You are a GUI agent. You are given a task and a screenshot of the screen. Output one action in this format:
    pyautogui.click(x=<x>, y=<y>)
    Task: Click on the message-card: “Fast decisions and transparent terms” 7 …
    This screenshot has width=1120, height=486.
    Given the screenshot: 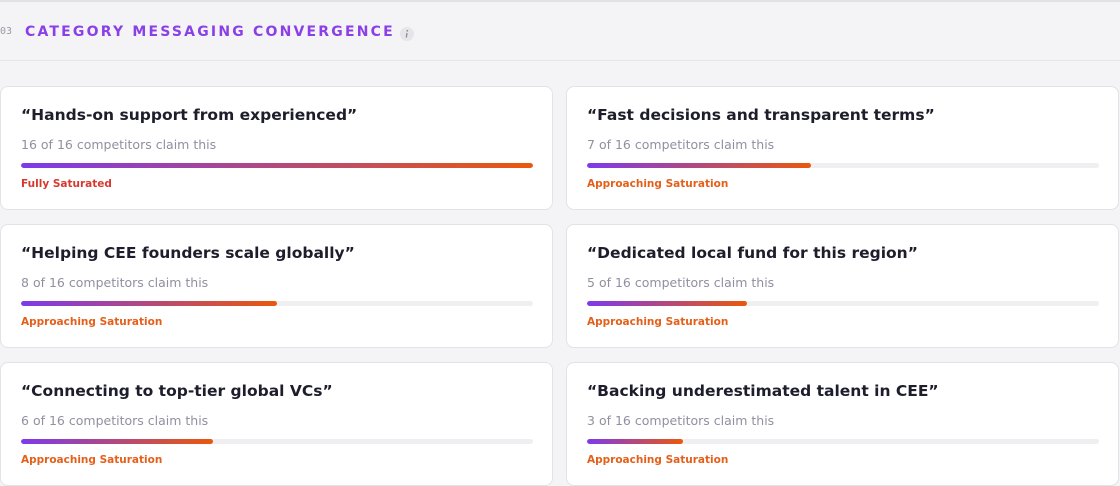 What is the action you would take?
    pyautogui.click(x=842, y=148)
    